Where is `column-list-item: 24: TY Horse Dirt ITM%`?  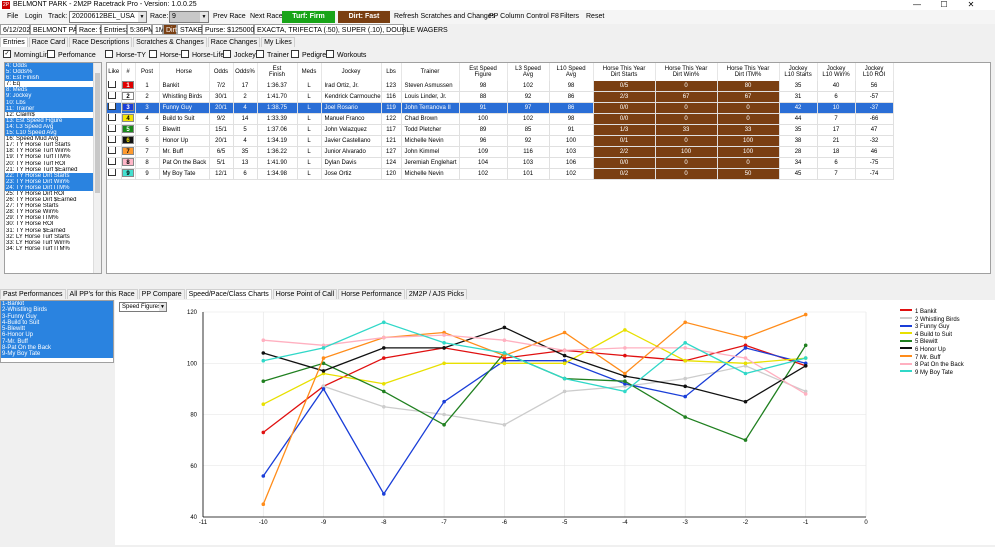 column-list-item: 24: TY Horse Dirt ITM% is located at coordinates (53, 187).